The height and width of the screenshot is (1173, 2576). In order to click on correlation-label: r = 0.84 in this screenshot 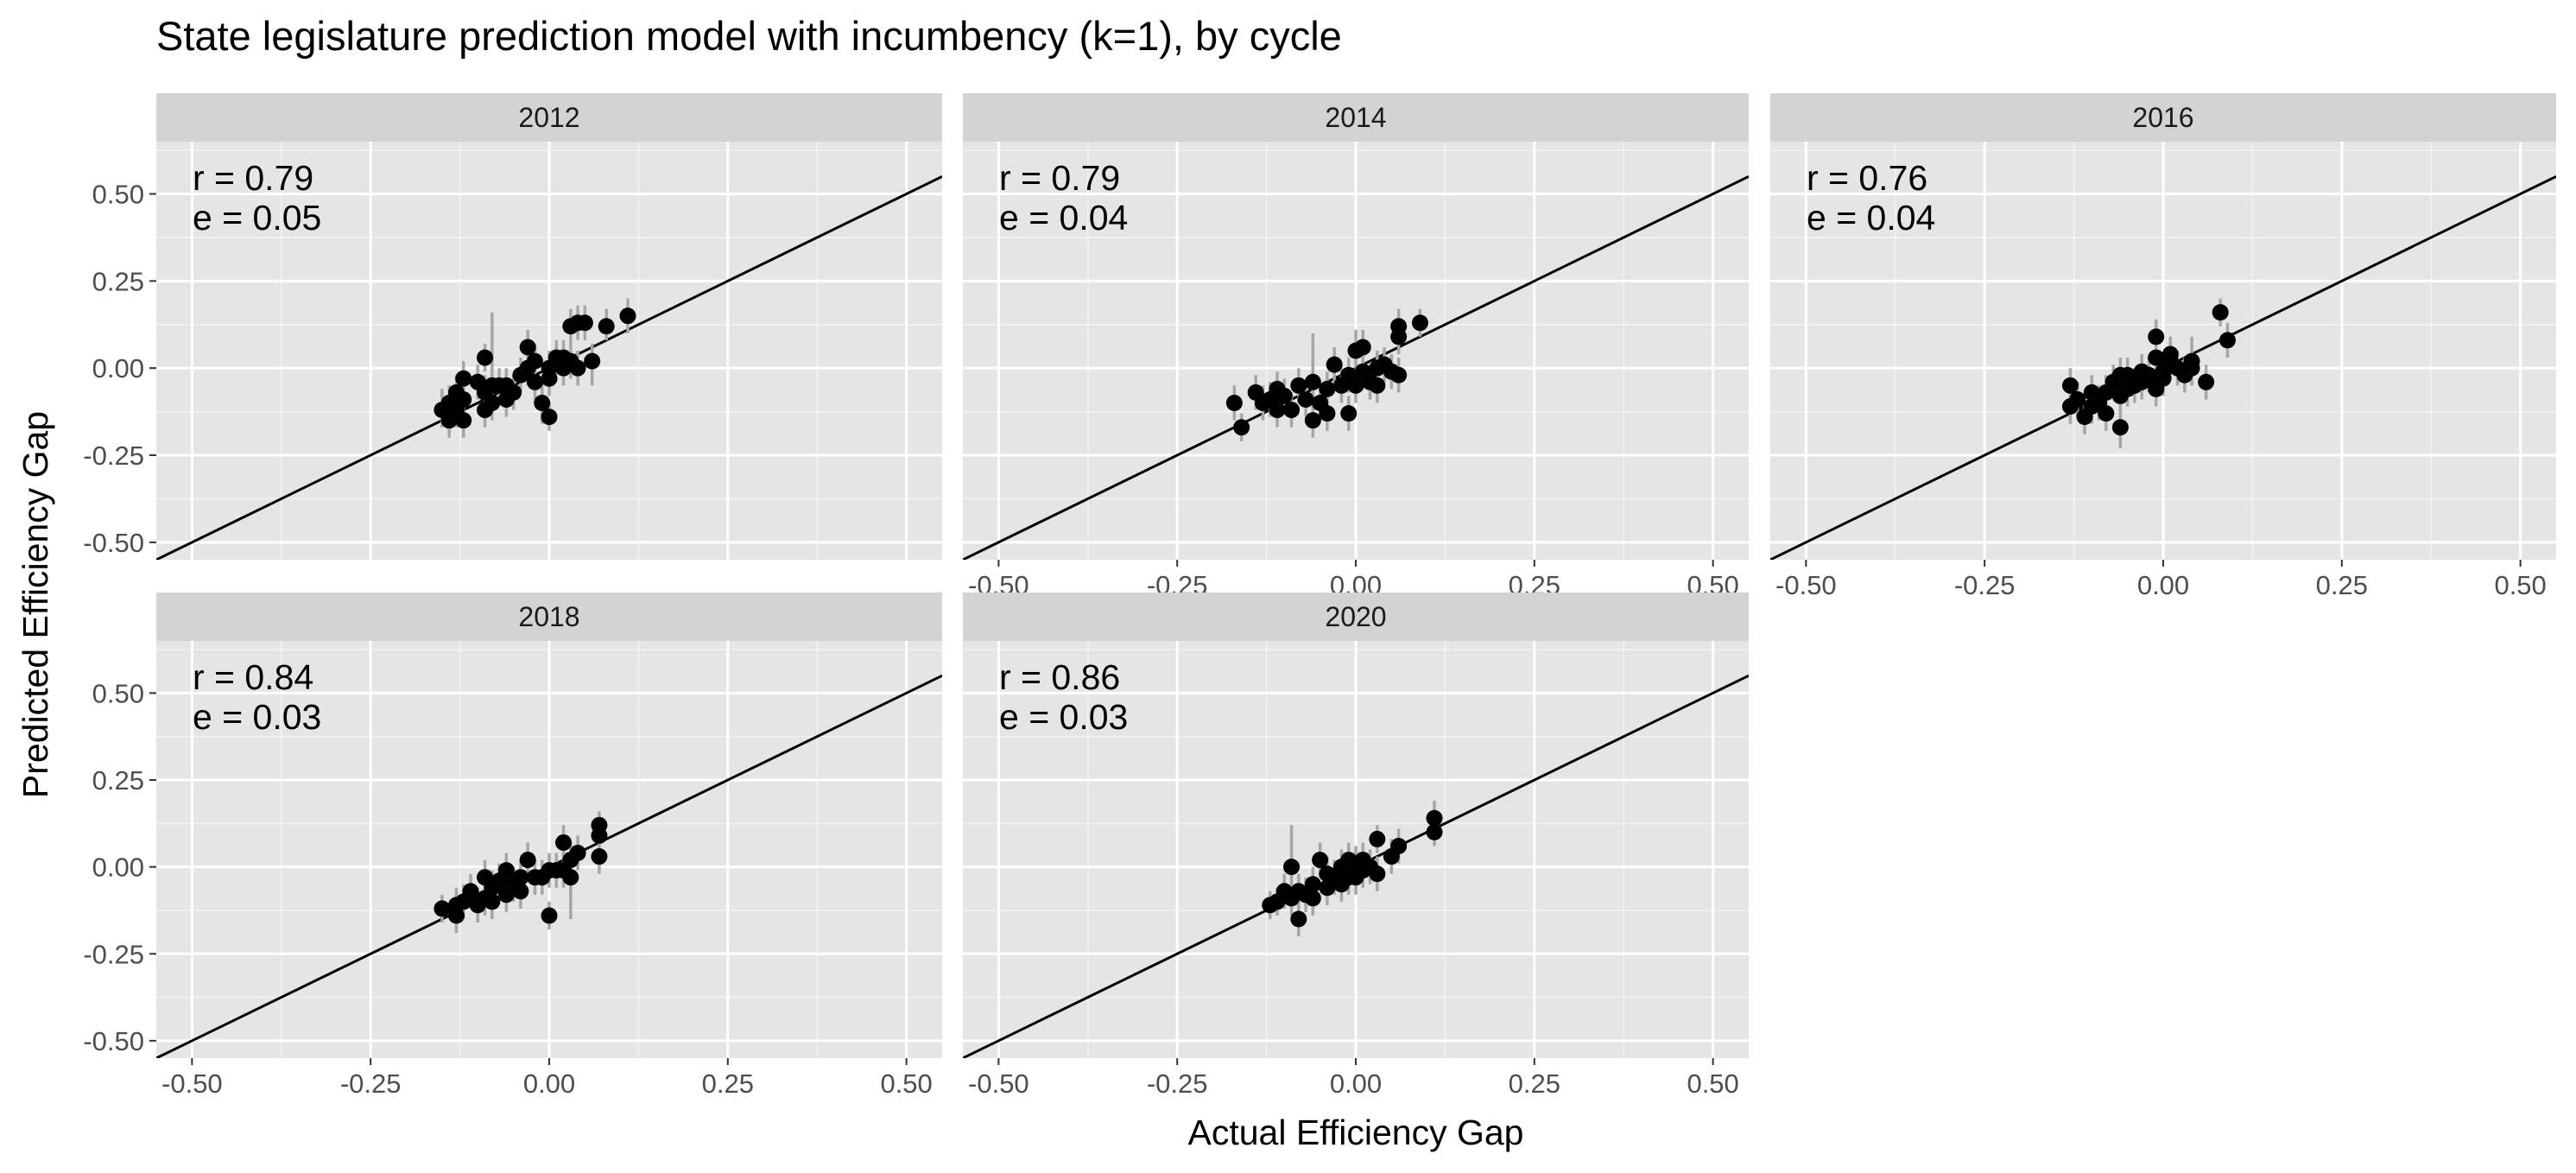, I will do `click(253, 677)`.